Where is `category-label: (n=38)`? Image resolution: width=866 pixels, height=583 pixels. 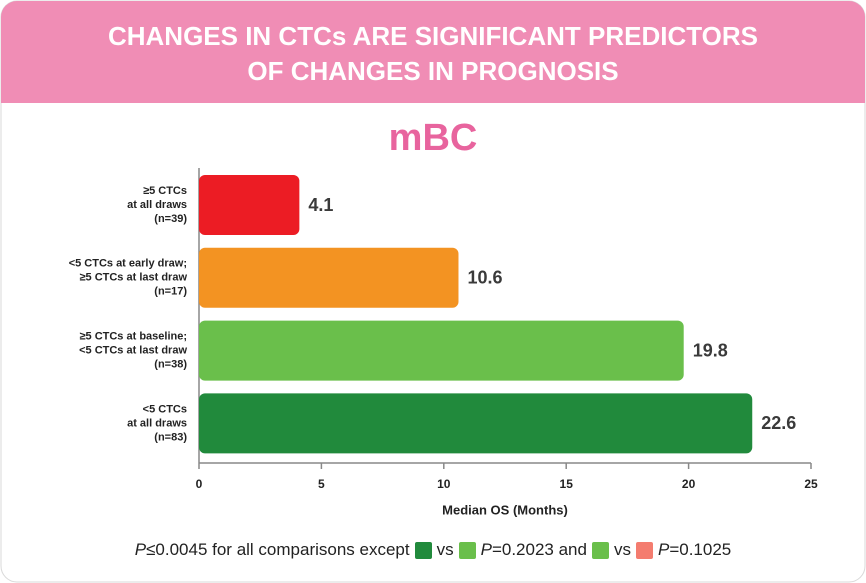
category-label: (n=38) is located at coordinates (170, 365).